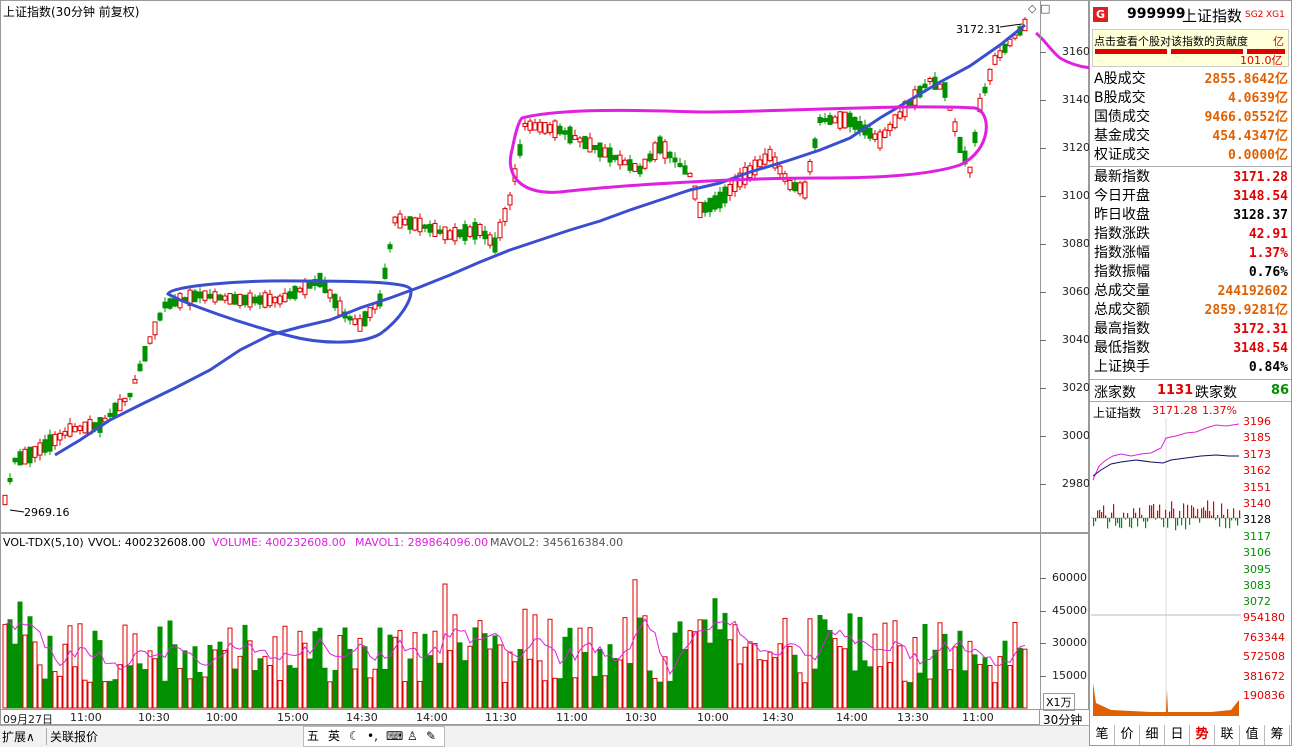 This screenshot has width=1292, height=747. I want to click on contribution-box, so click(1190, 48).